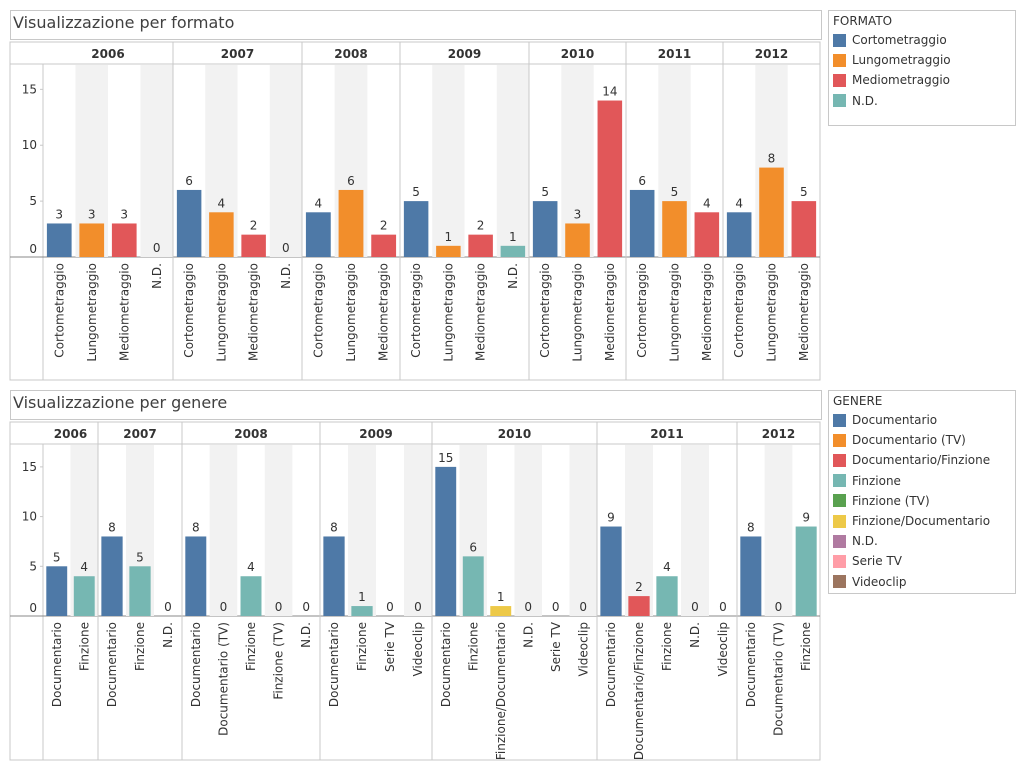  Describe the element at coordinates (610, 178) in the screenshot. I see `formato-bar-2010-mediometraggio` at that location.